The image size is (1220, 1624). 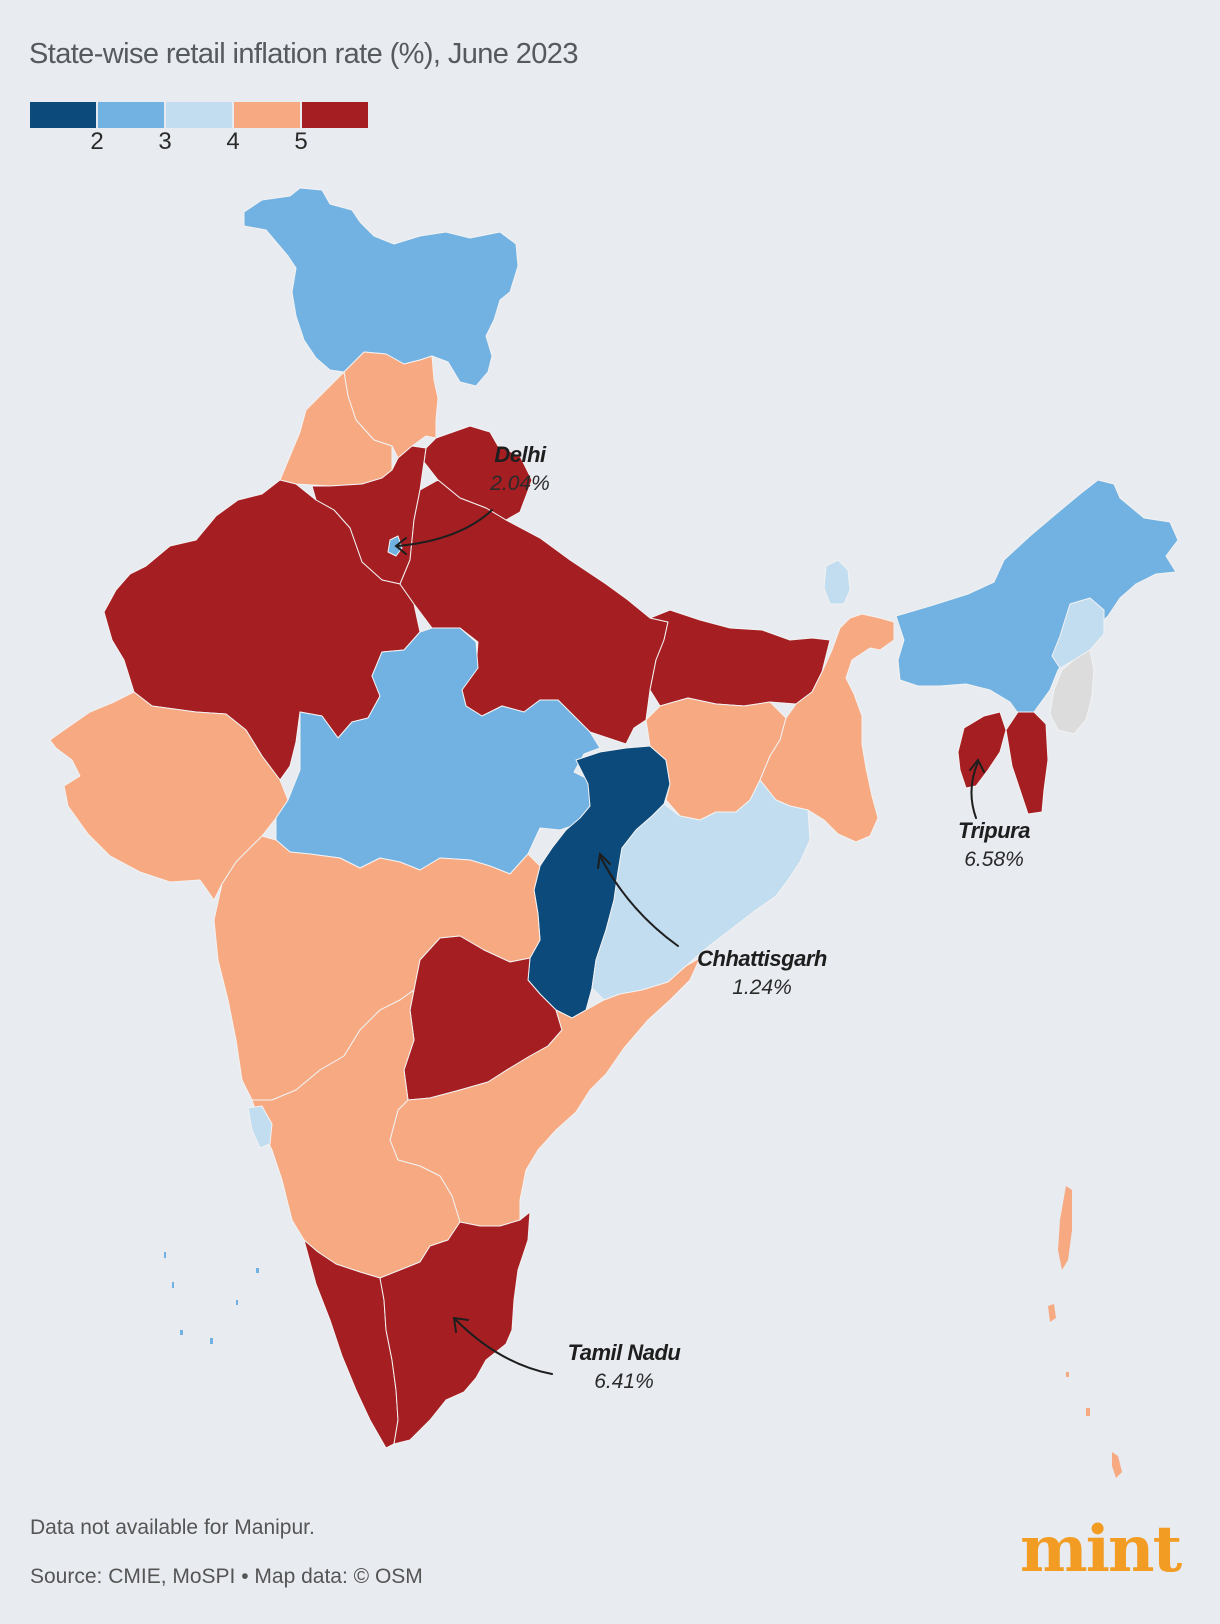 I want to click on annotation-name: Chhattisgarh, so click(x=762, y=958).